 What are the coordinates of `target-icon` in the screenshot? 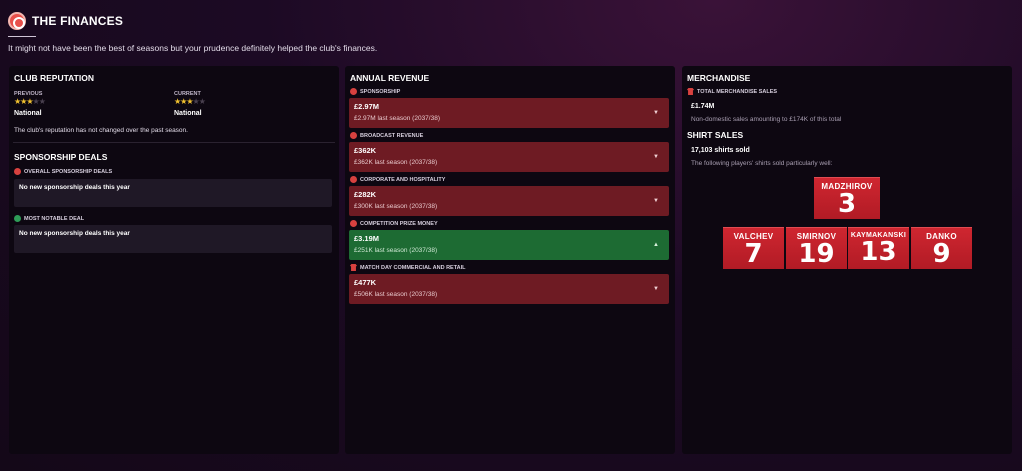 It's located at (17, 21).